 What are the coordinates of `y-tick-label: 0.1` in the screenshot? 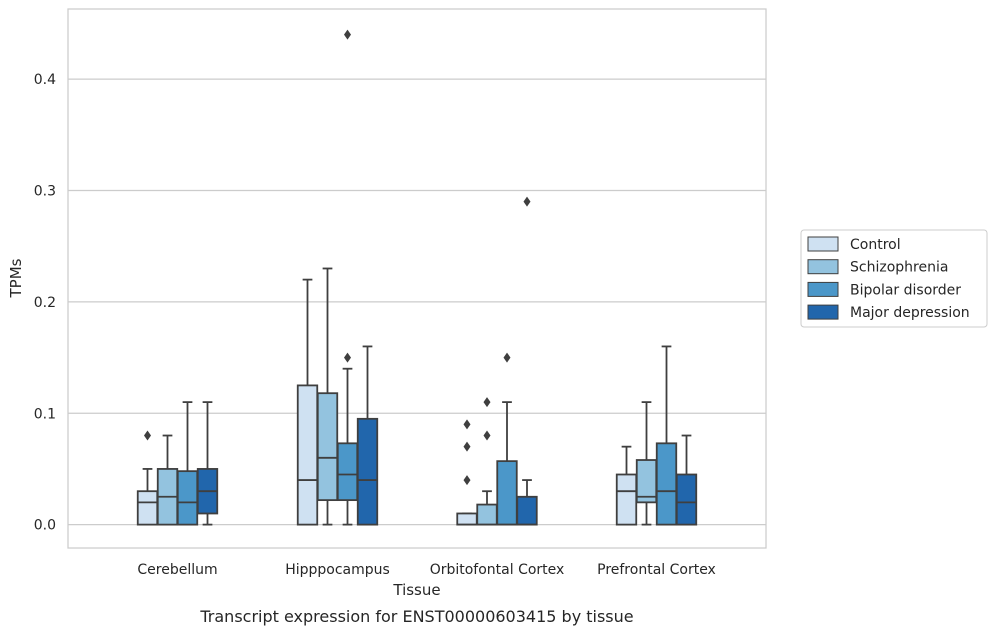 It's located at (45, 414).